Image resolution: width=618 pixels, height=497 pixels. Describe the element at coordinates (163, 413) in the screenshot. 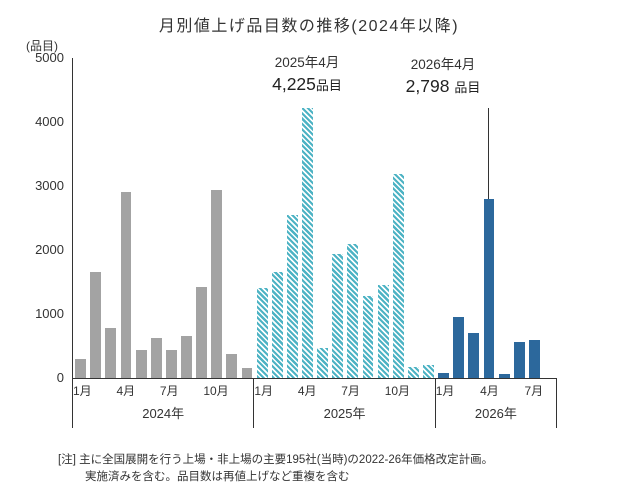

I see `year-label: 2024年` at that location.